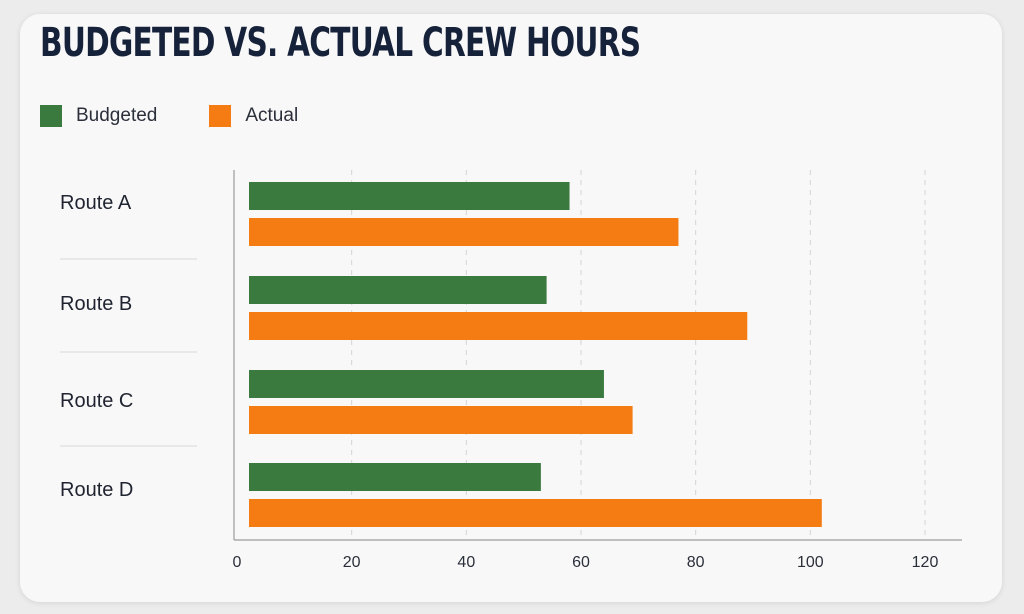 This screenshot has height=614, width=1024. Describe the element at coordinates (696, 562) in the screenshot. I see `x-tick-label-80: 80` at that location.